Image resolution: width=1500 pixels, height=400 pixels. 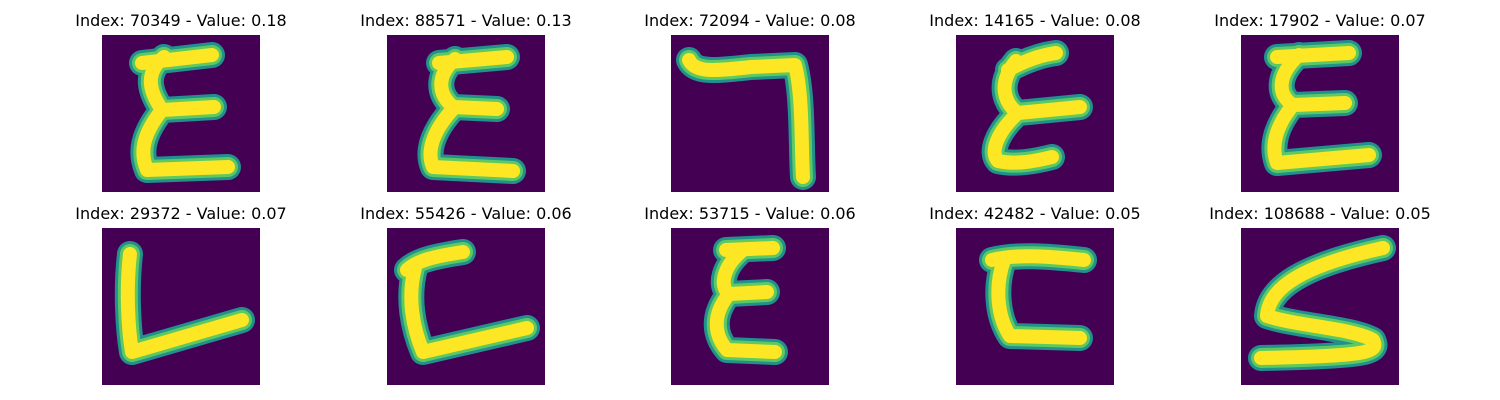 I want to click on c-bold-shape-icon, so click(x=1035, y=306).